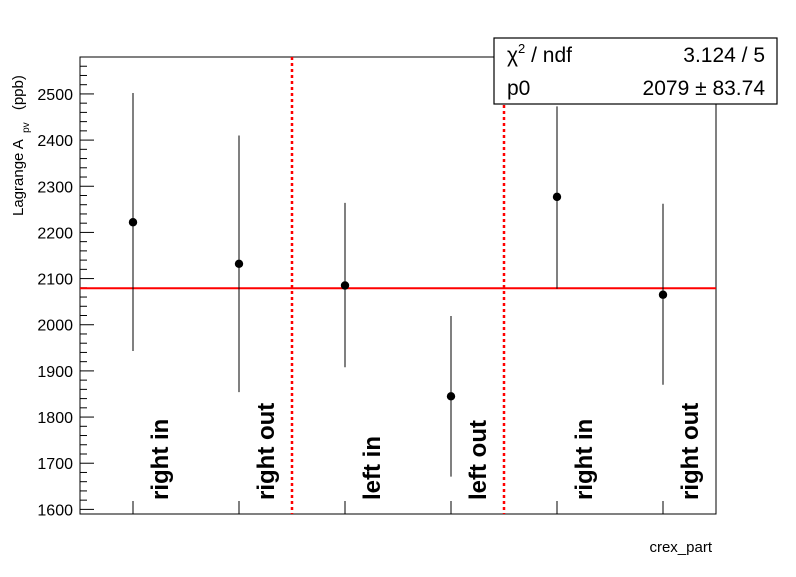 This screenshot has width=796, height=577. What do you see at coordinates (518, 88) in the screenshot?
I see `stats-p0-label: p0` at bounding box center [518, 88].